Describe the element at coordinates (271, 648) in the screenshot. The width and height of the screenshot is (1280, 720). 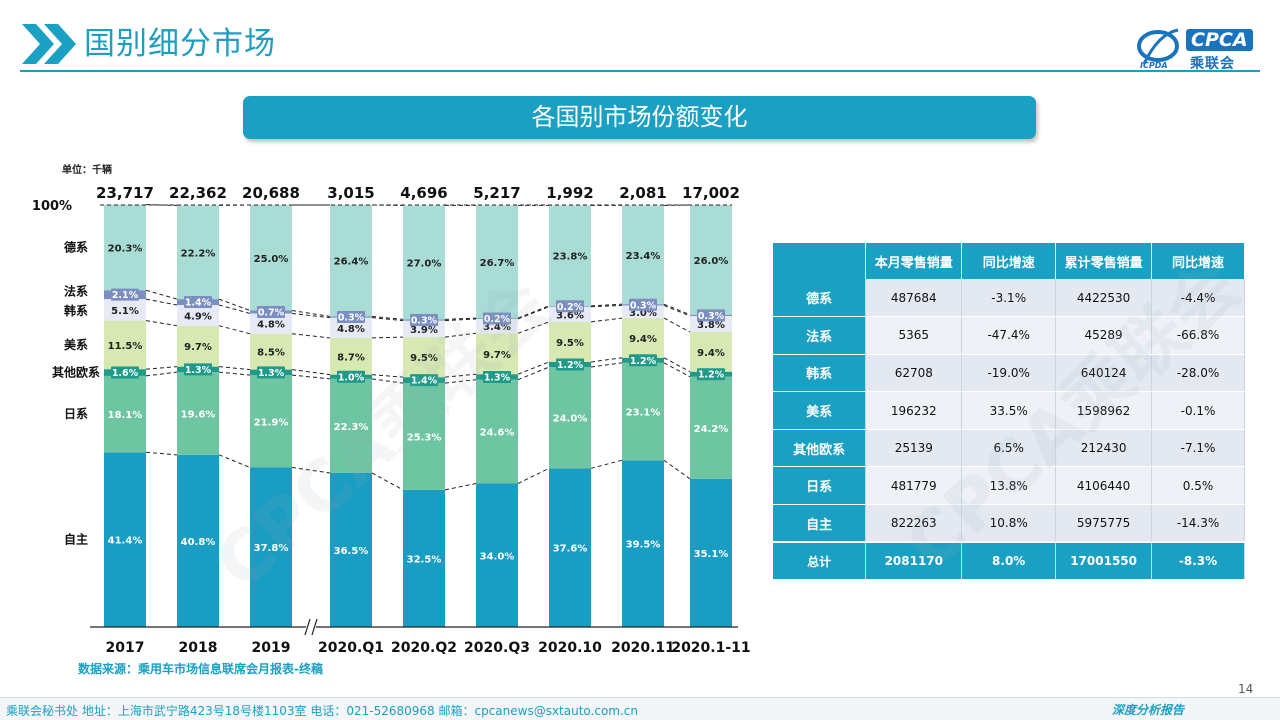
I see `x-tick-label: 2019` at that location.